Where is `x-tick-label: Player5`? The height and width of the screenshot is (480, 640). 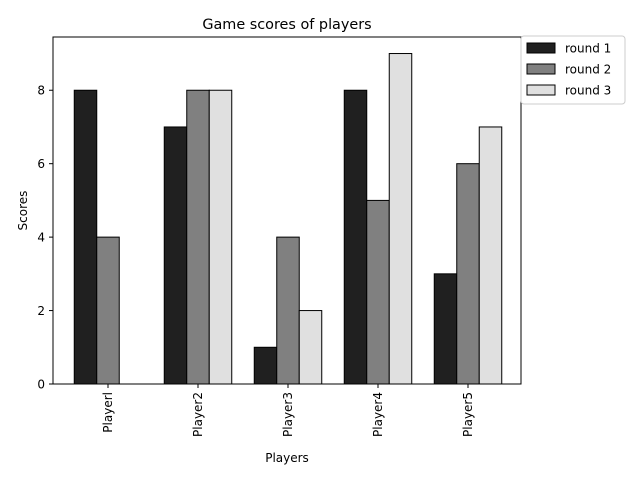
x-tick-label: Player5 is located at coordinates (468, 414).